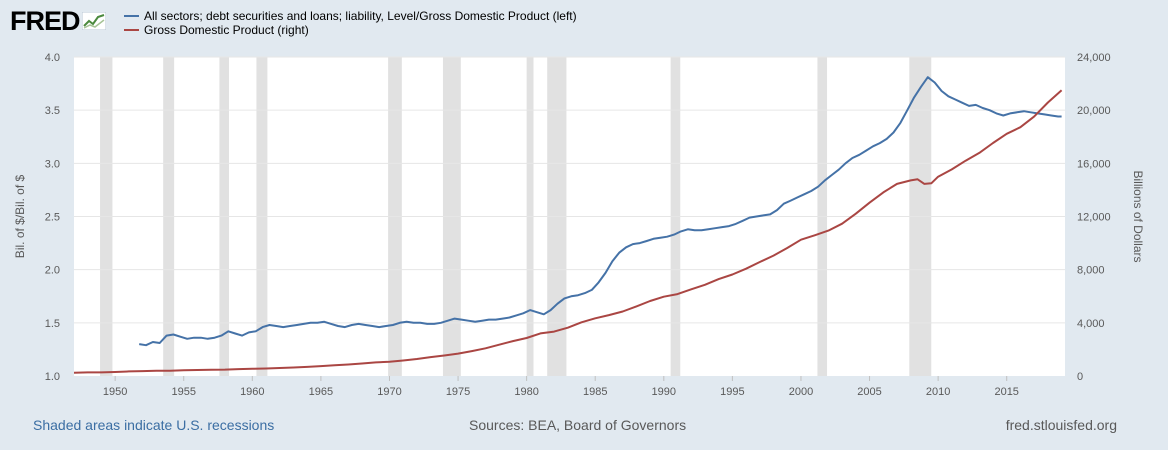 The width and height of the screenshot is (1168, 450). What do you see at coordinates (226, 30) in the screenshot?
I see `legend-label-gdp: Gross Domestic Product (right)` at bounding box center [226, 30].